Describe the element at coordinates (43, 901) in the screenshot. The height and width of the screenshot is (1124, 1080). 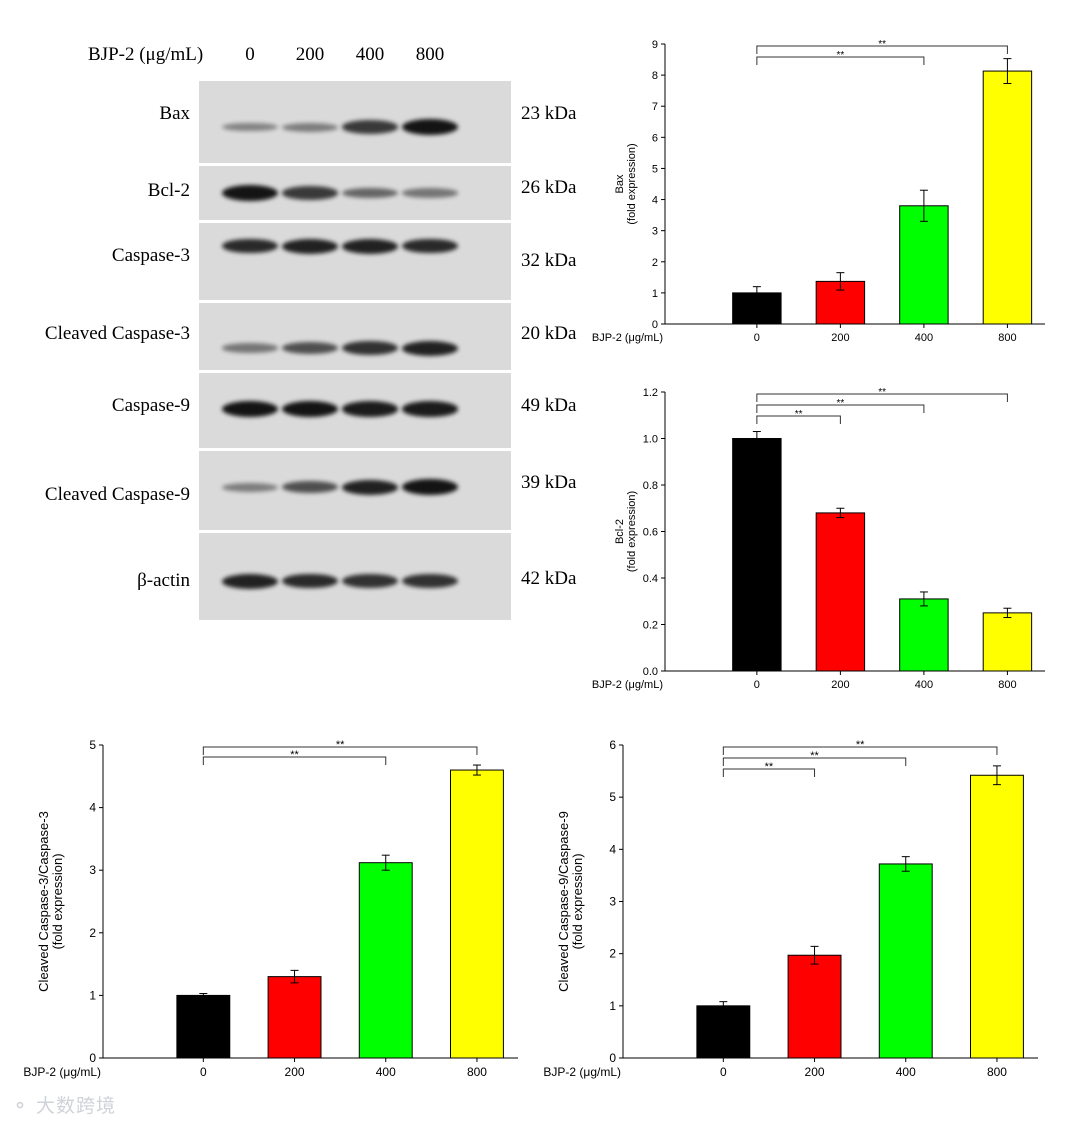
I see `y-axis-label-line1: Cleaved Caspase-3/Caspase-3` at that location.